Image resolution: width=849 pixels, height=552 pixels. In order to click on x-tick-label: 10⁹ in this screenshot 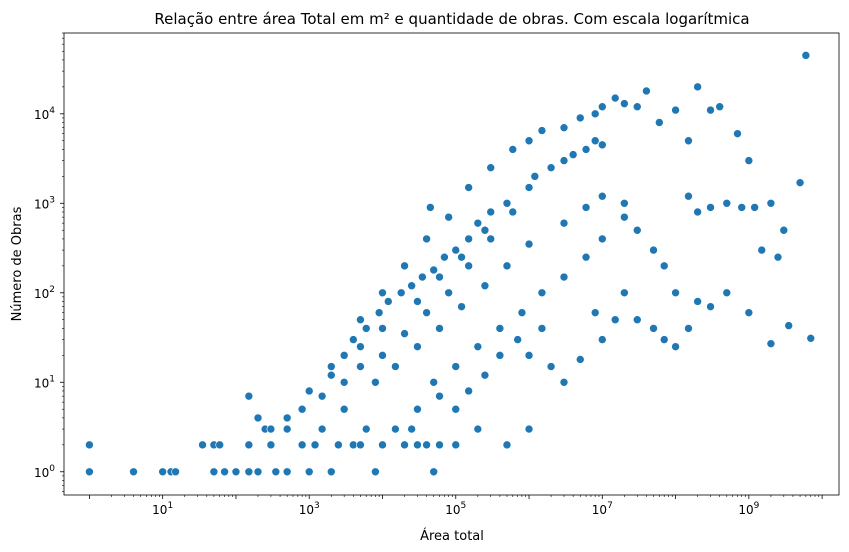, I will do `click(748, 509)`.